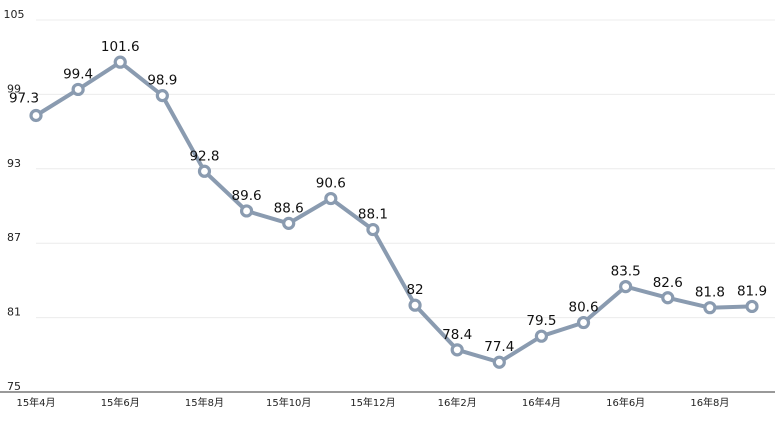  I want to click on x-tick-label: 15年12月, so click(372, 402).